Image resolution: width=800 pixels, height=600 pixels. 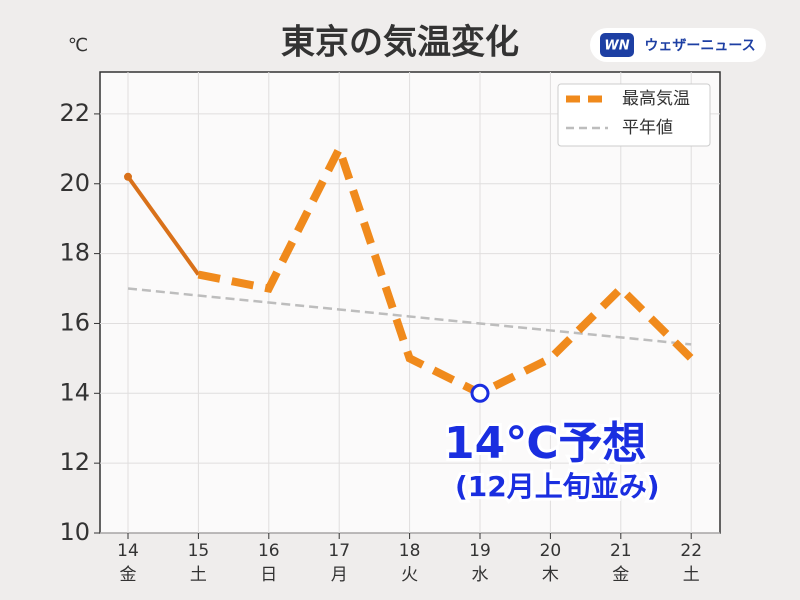 What do you see at coordinates (74, 322) in the screenshot?
I see `y-tick-label: 16` at bounding box center [74, 322].